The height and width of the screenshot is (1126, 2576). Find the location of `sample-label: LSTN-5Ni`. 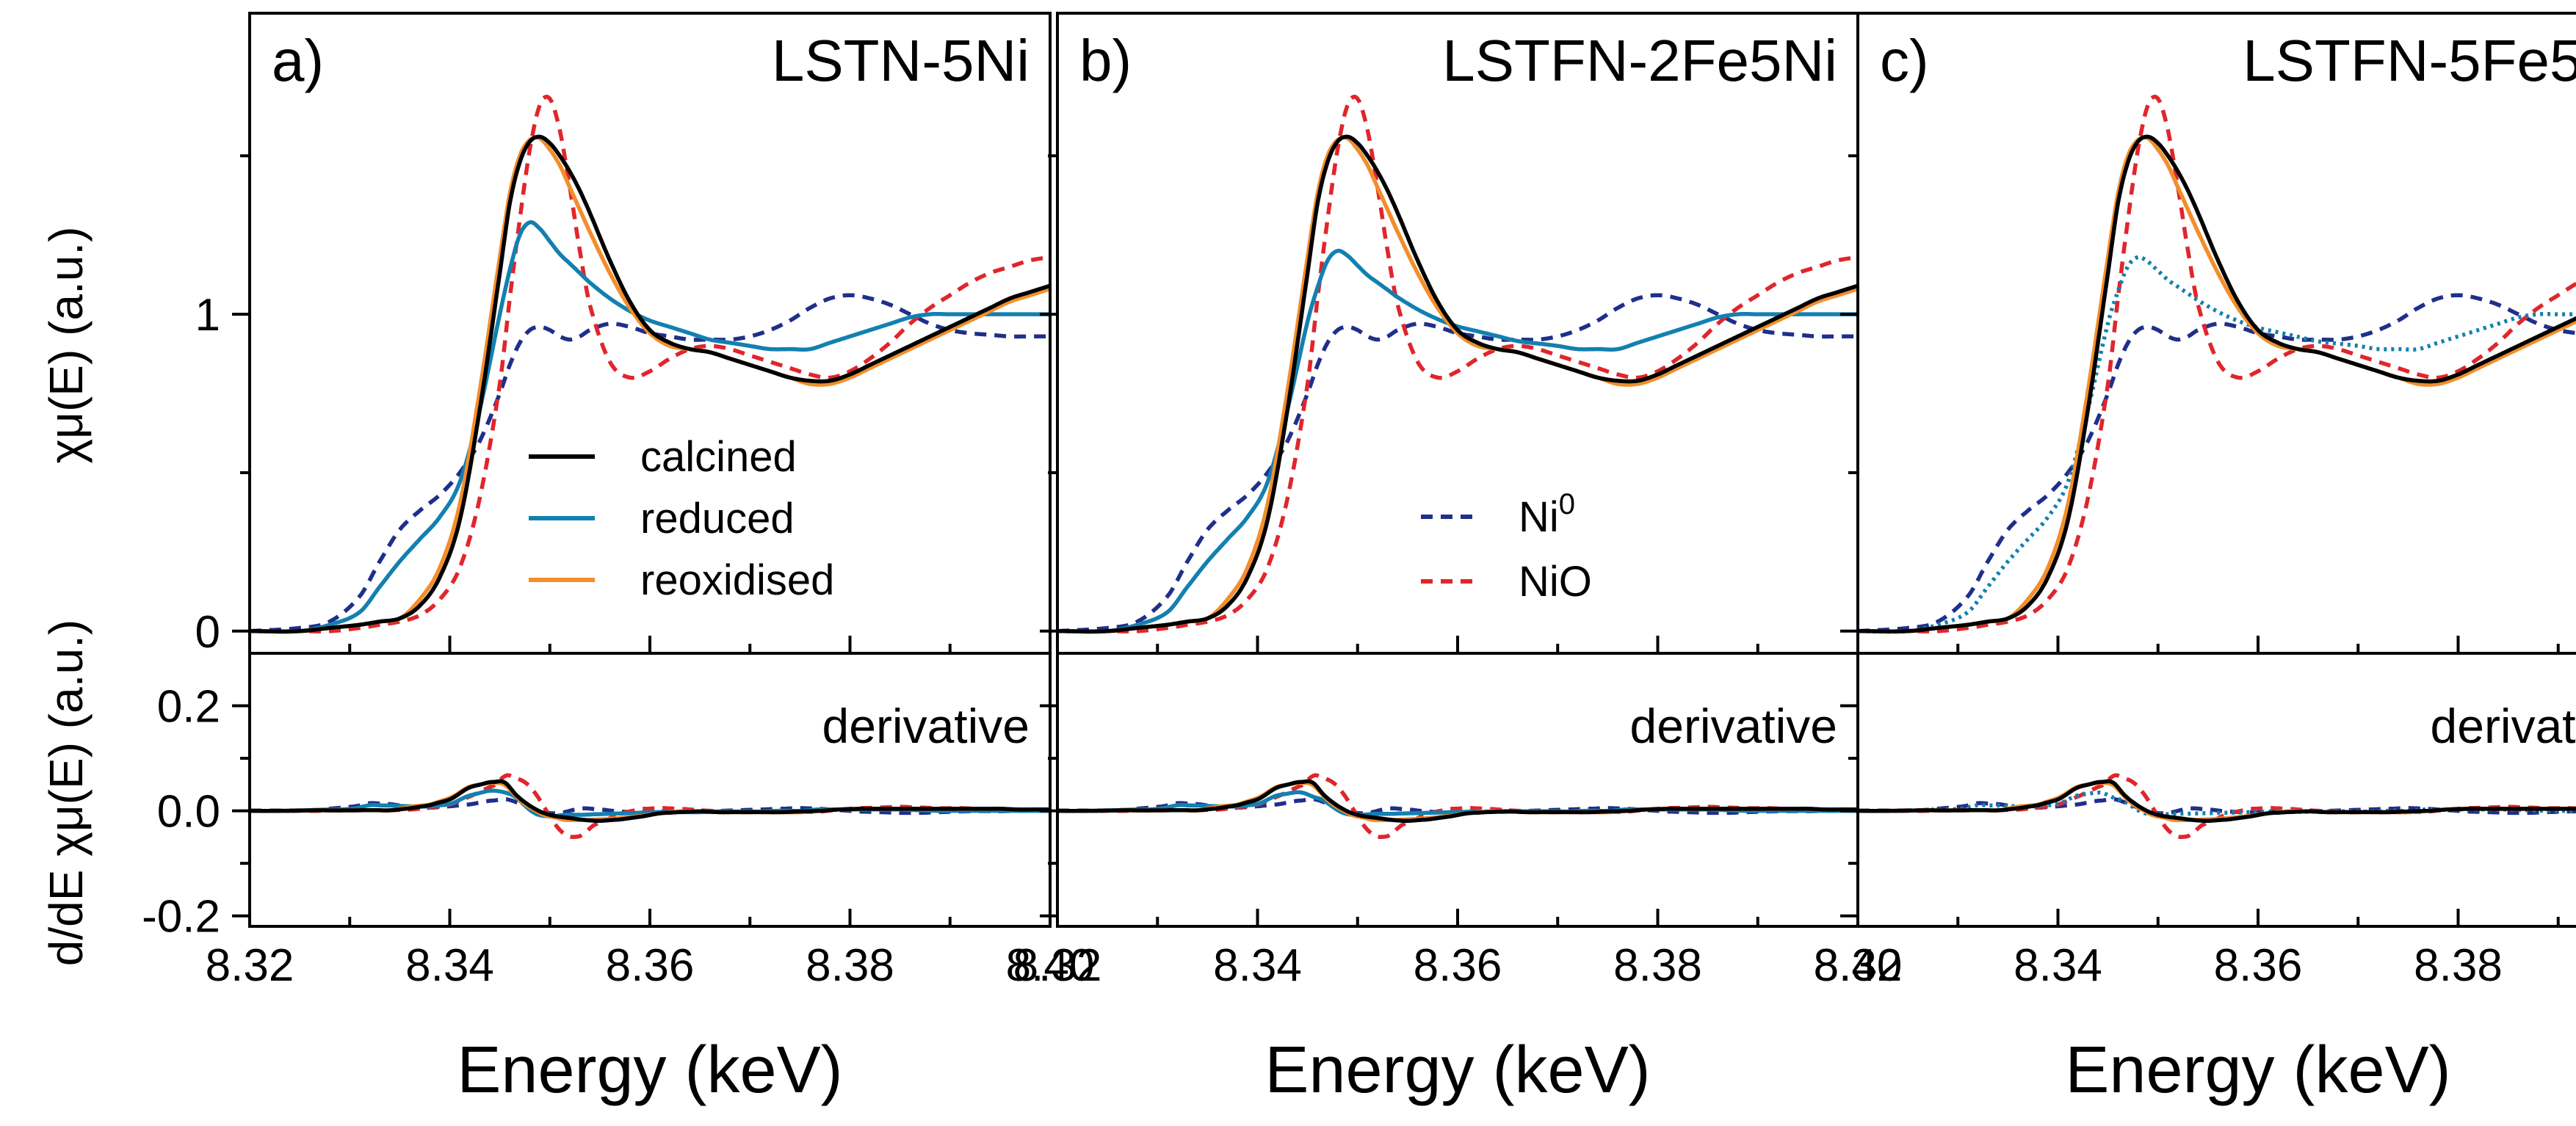

sample-label: LSTN-5Ni is located at coordinates (901, 61).